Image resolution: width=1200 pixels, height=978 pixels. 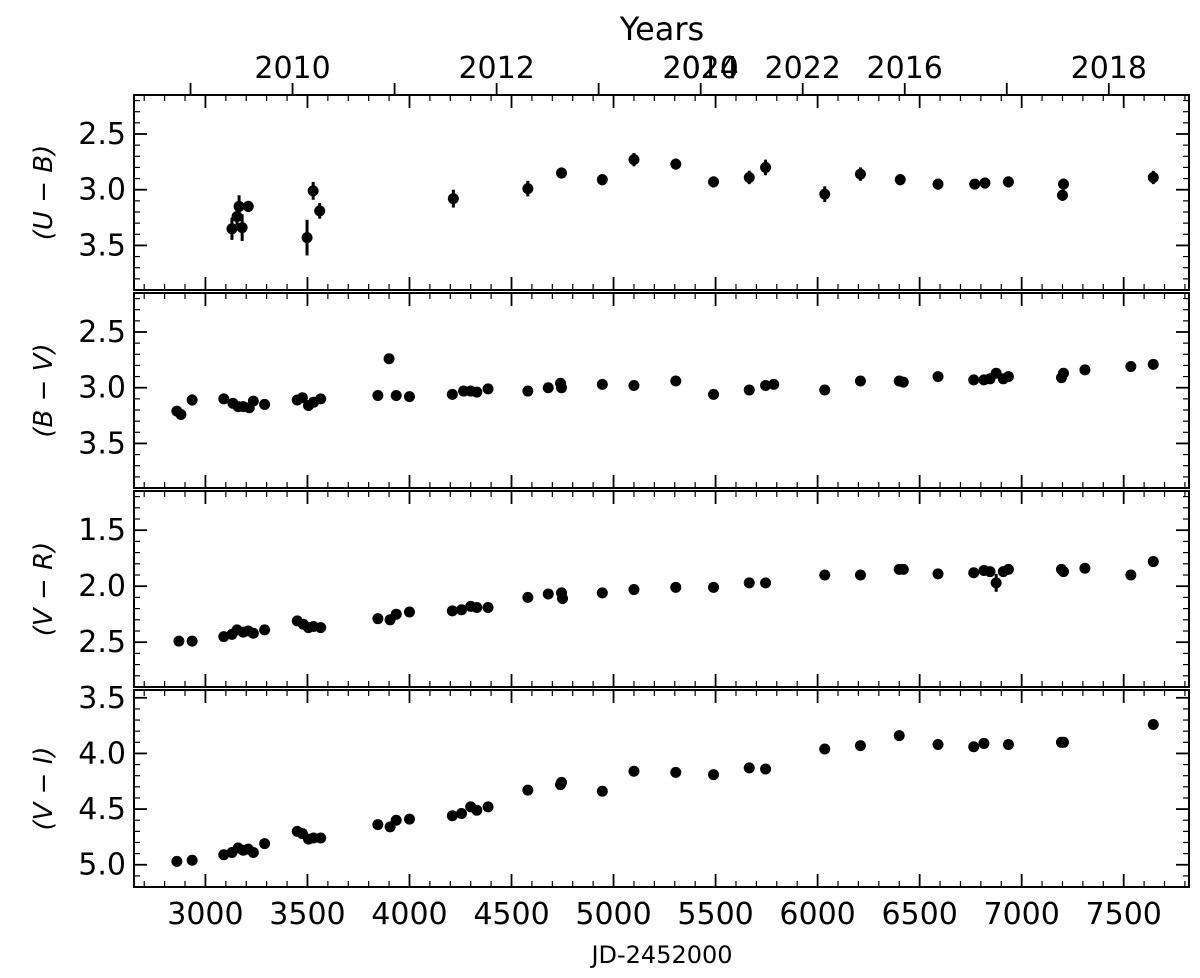 What do you see at coordinates (496, 68) in the screenshot?
I see `top-axis-tick-label: 2012` at bounding box center [496, 68].